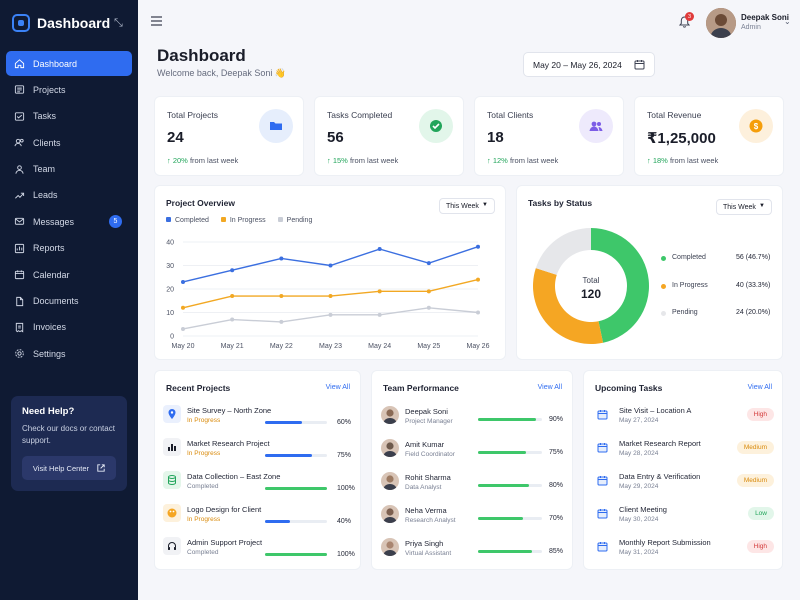 This screenshot has width=800, height=600. I want to click on map-pin-icon, so click(172, 414).